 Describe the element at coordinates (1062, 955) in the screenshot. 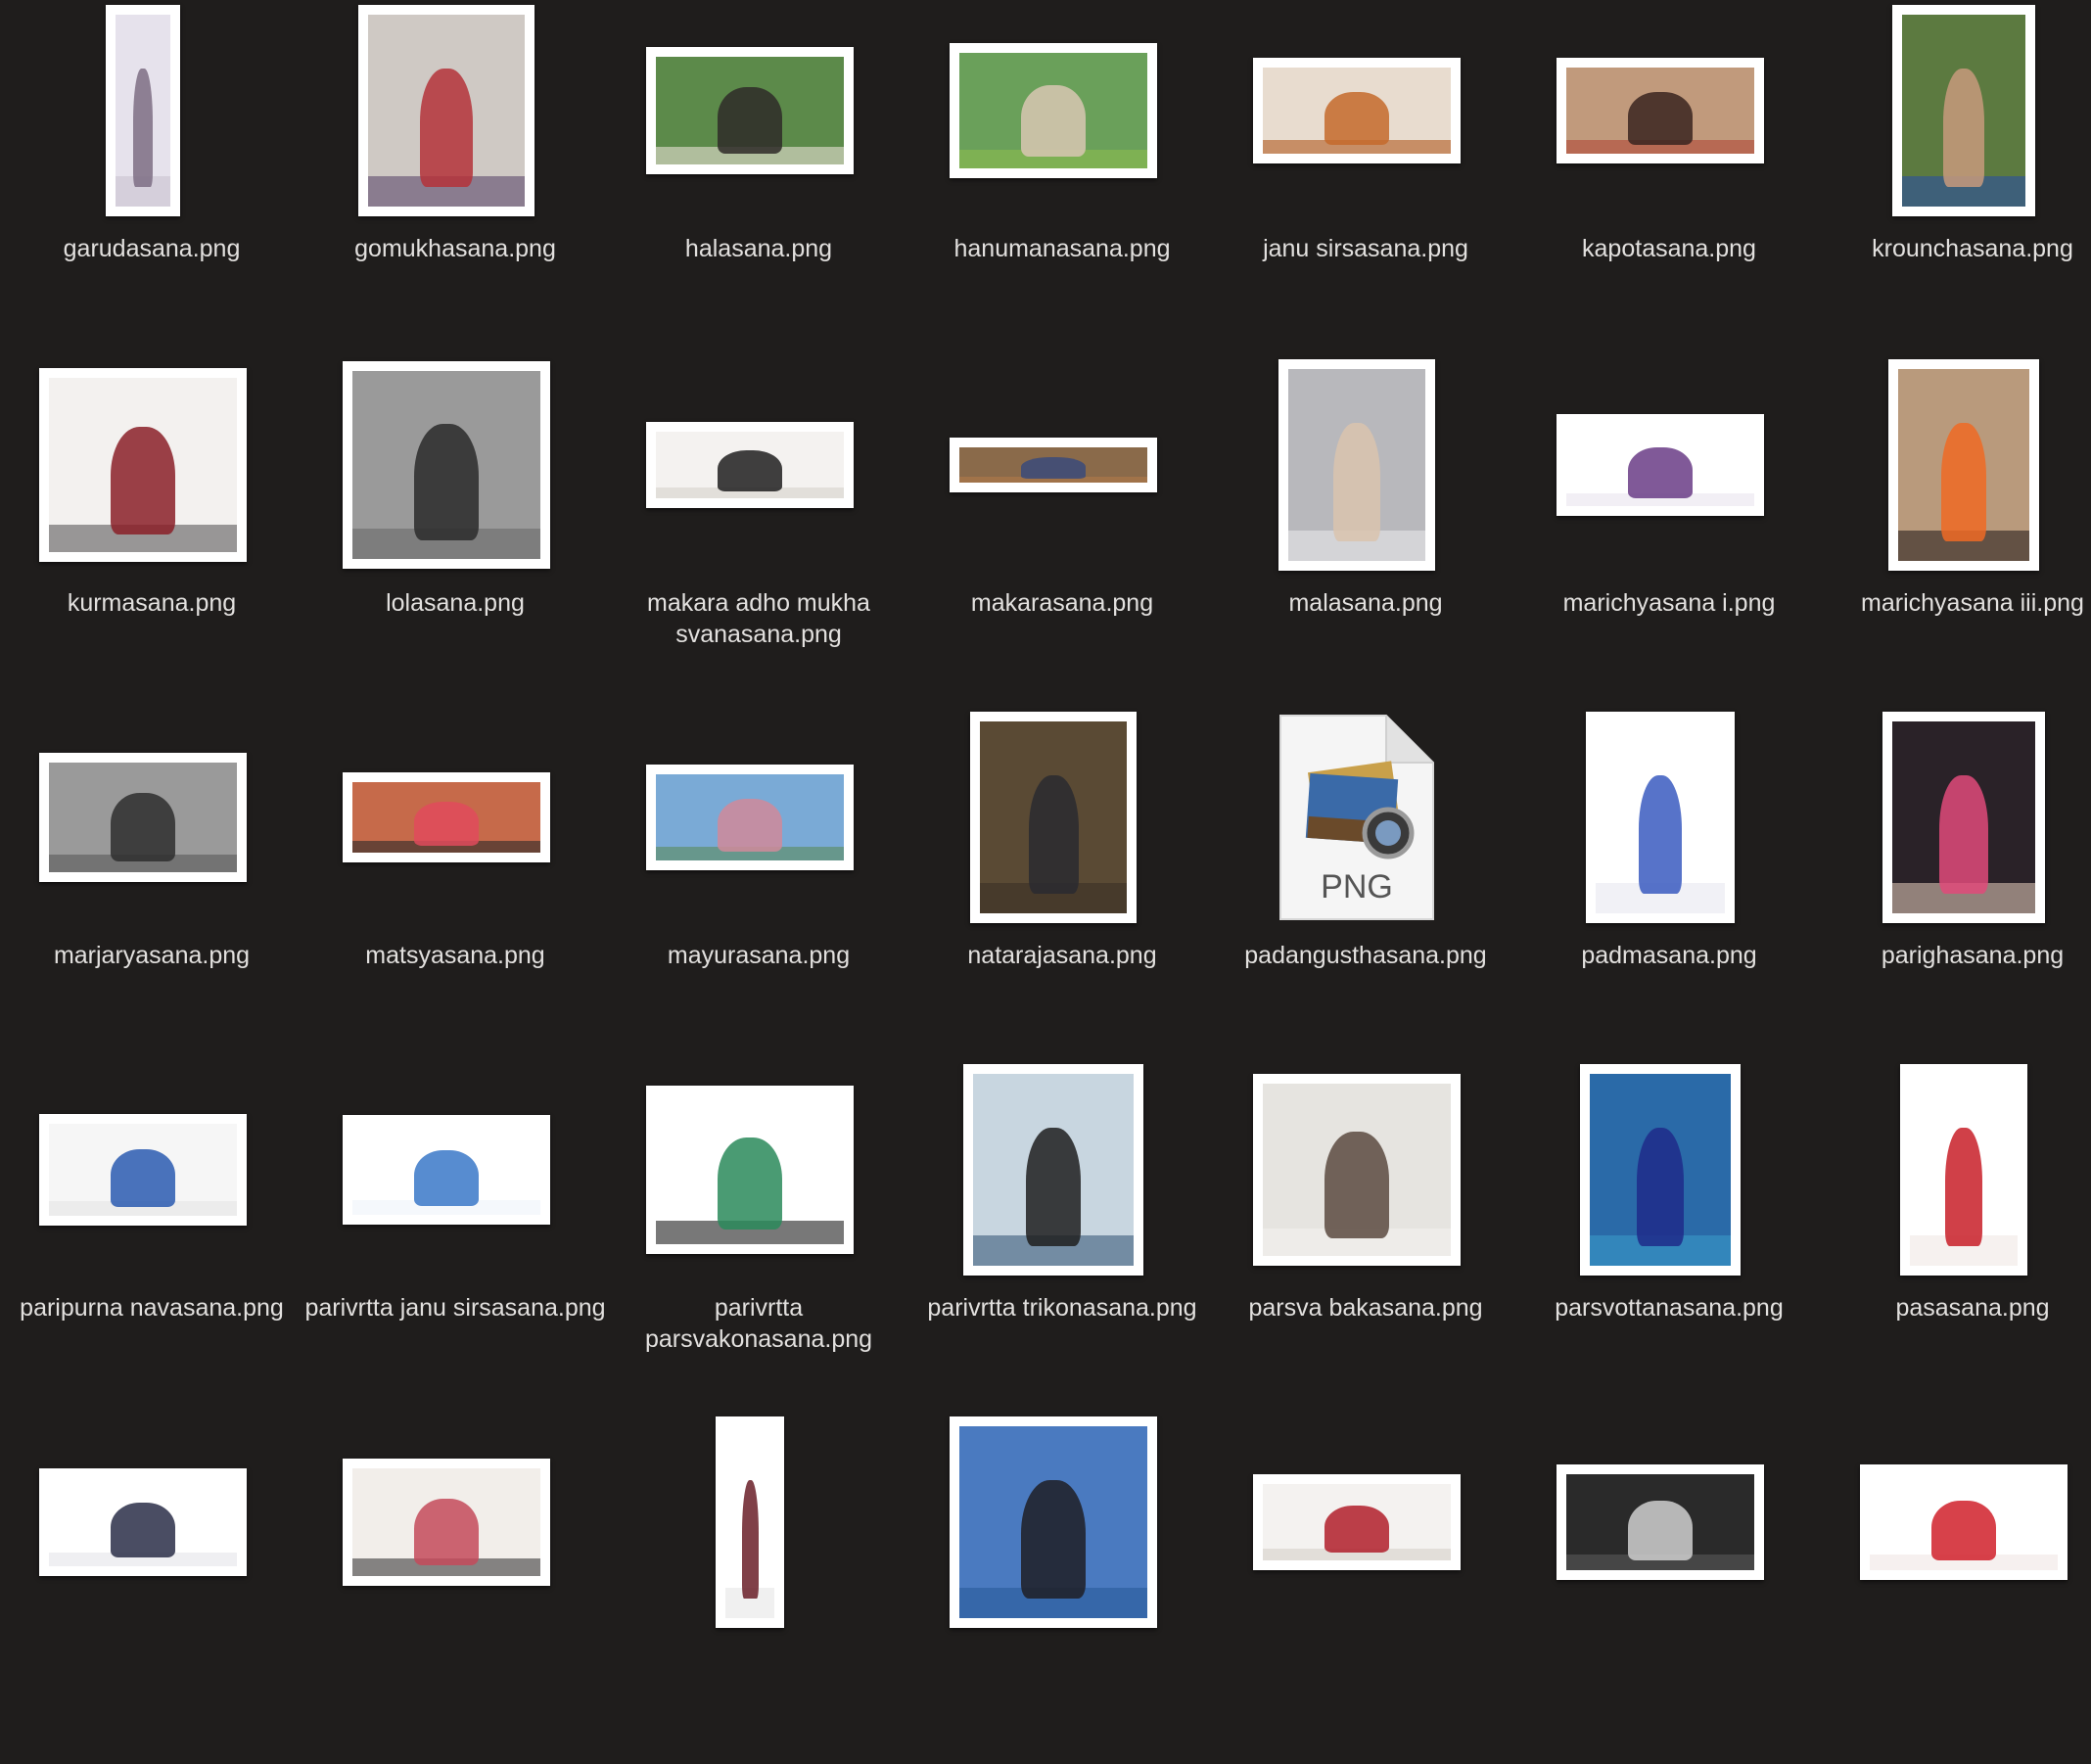

I see `file-name-label: natarajasana.png` at that location.